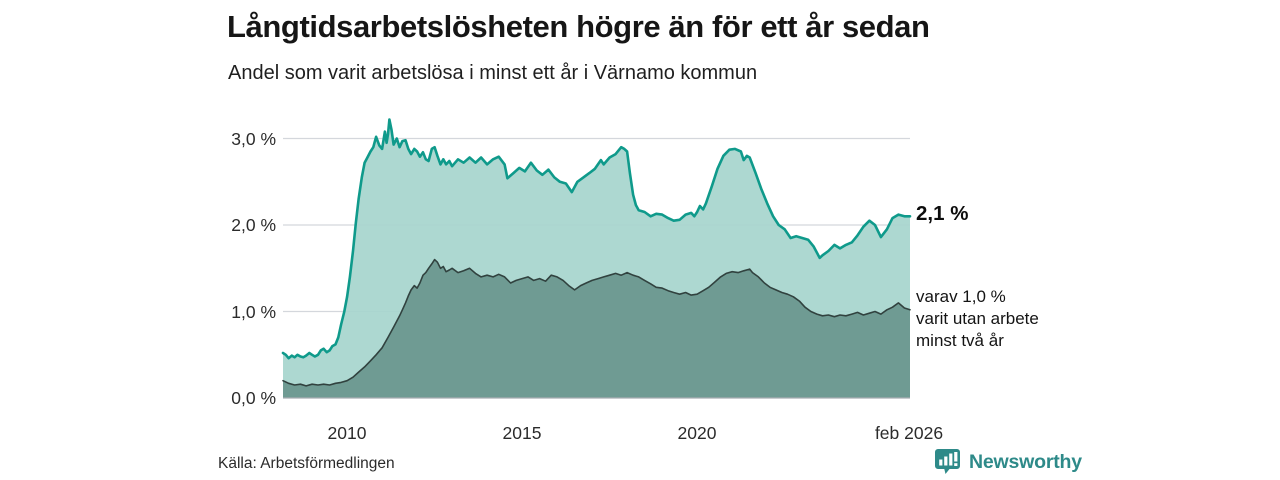 This screenshot has width=1280, height=480. I want to click on two-year-unemployed-line, so click(596, 322).